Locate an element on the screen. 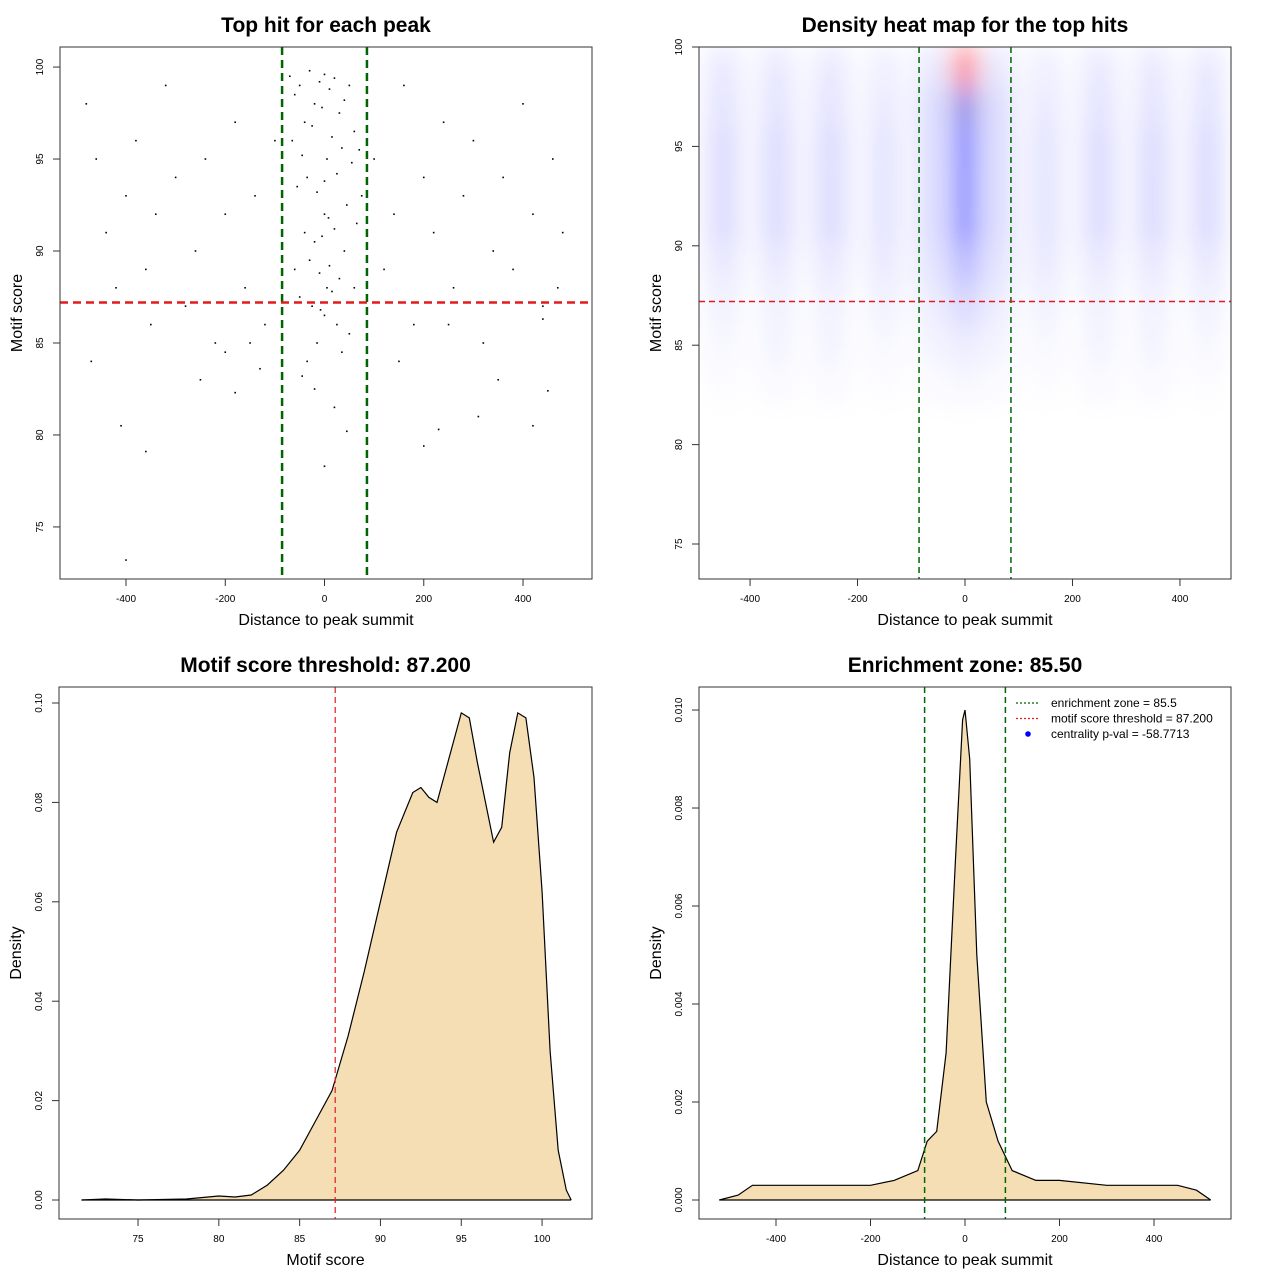  y-tick-label: 0.000 is located at coordinates (679, 1199).